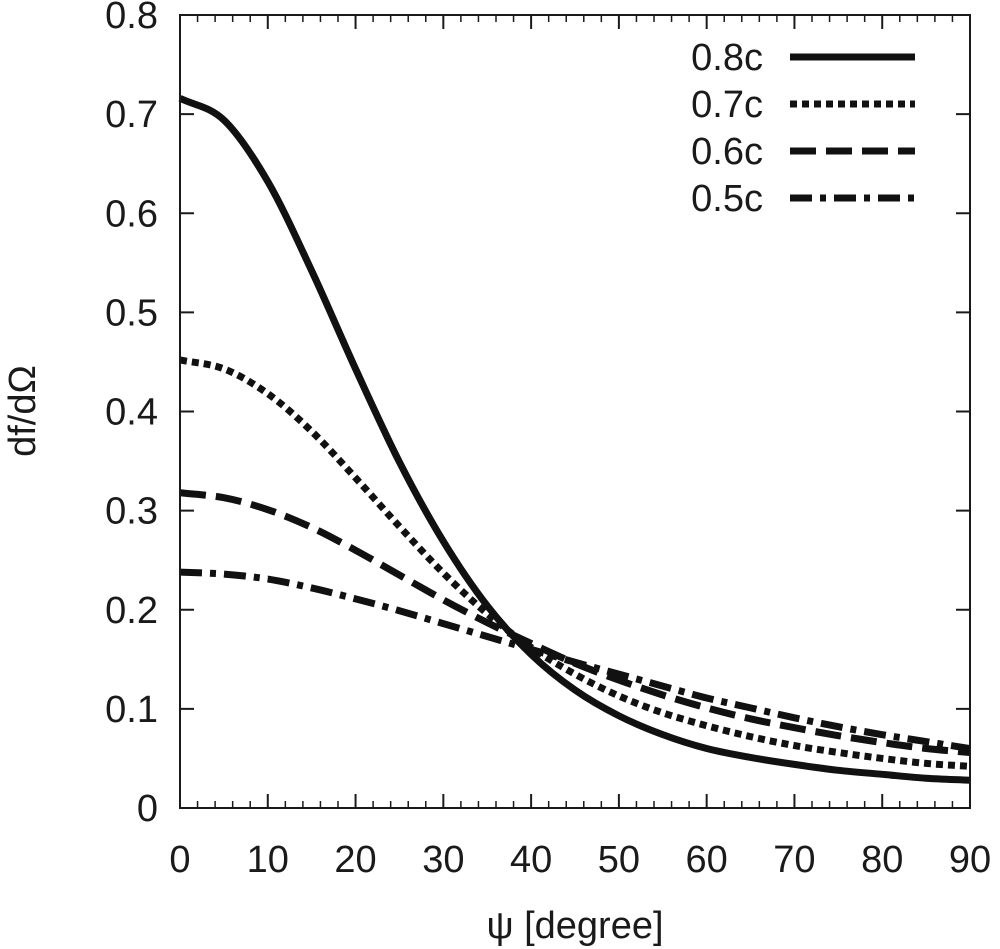 The height and width of the screenshot is (949, 1000). Describe the element at coordinates (131, 214) in the screenshot. I see `y-tick-label: 0.6` at that location.